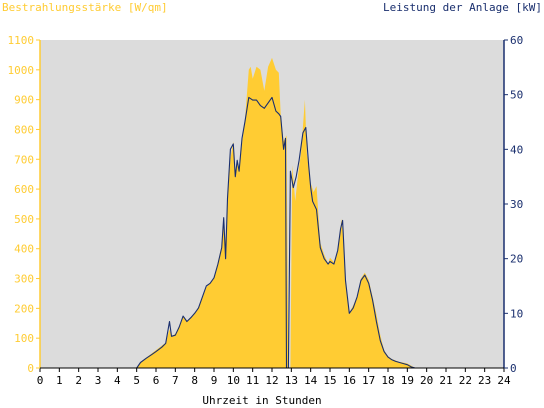  I want to click on x-tick-label: 2, so click(78, 380).